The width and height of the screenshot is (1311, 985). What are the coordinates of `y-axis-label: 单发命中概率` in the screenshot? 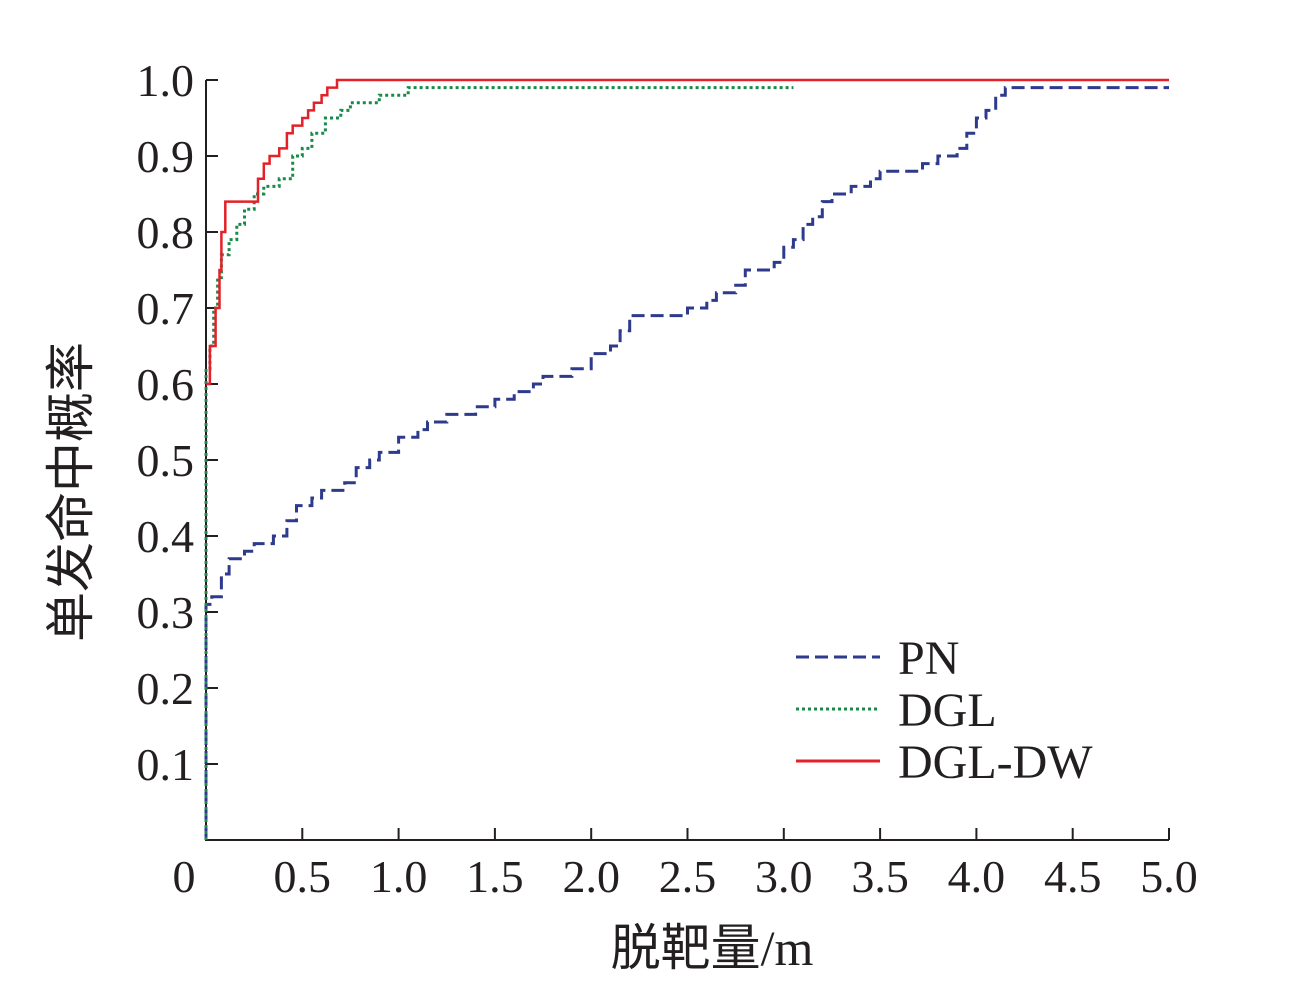 It's located at (71, 492).